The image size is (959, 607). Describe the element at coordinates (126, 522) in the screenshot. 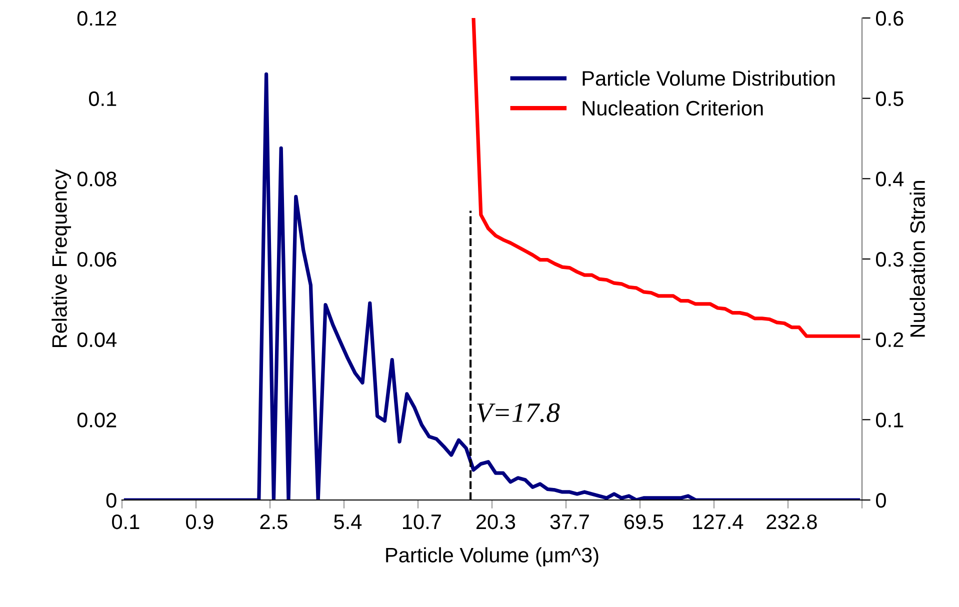

I see `x-tick-label: 0.1` at that location.